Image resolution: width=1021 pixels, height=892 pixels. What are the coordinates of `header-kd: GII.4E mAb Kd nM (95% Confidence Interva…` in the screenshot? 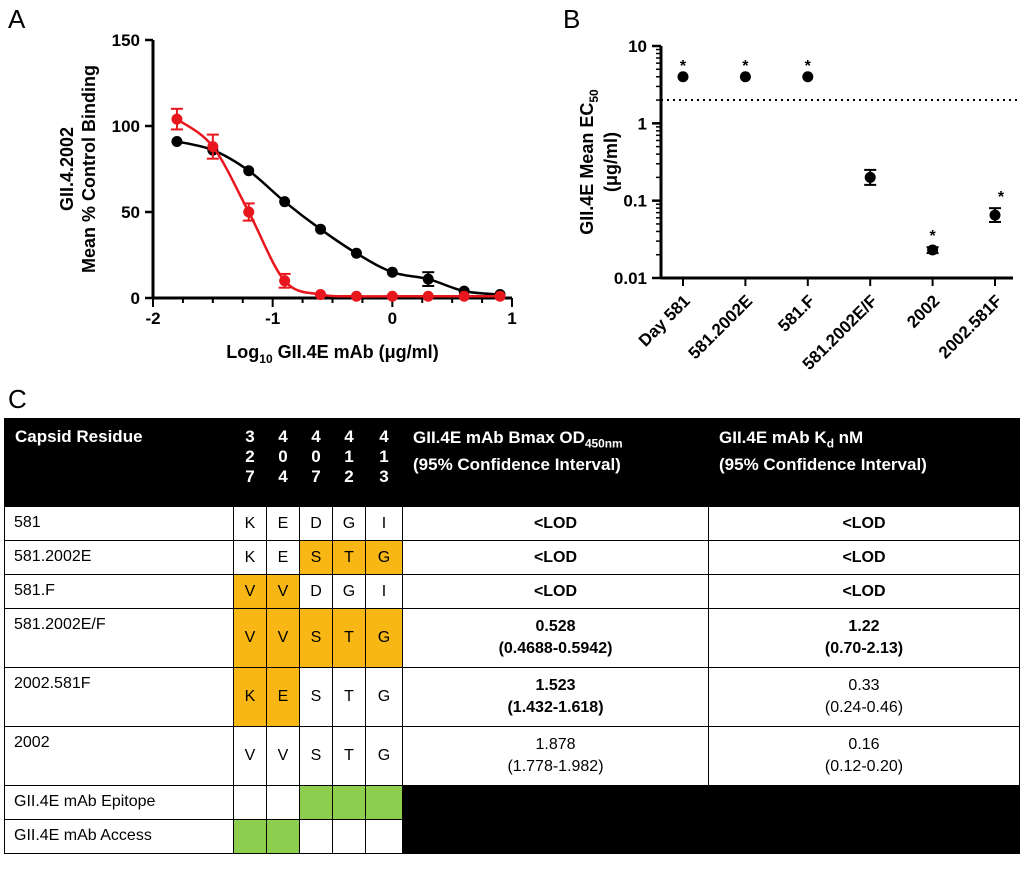 It's located at (864, 462).